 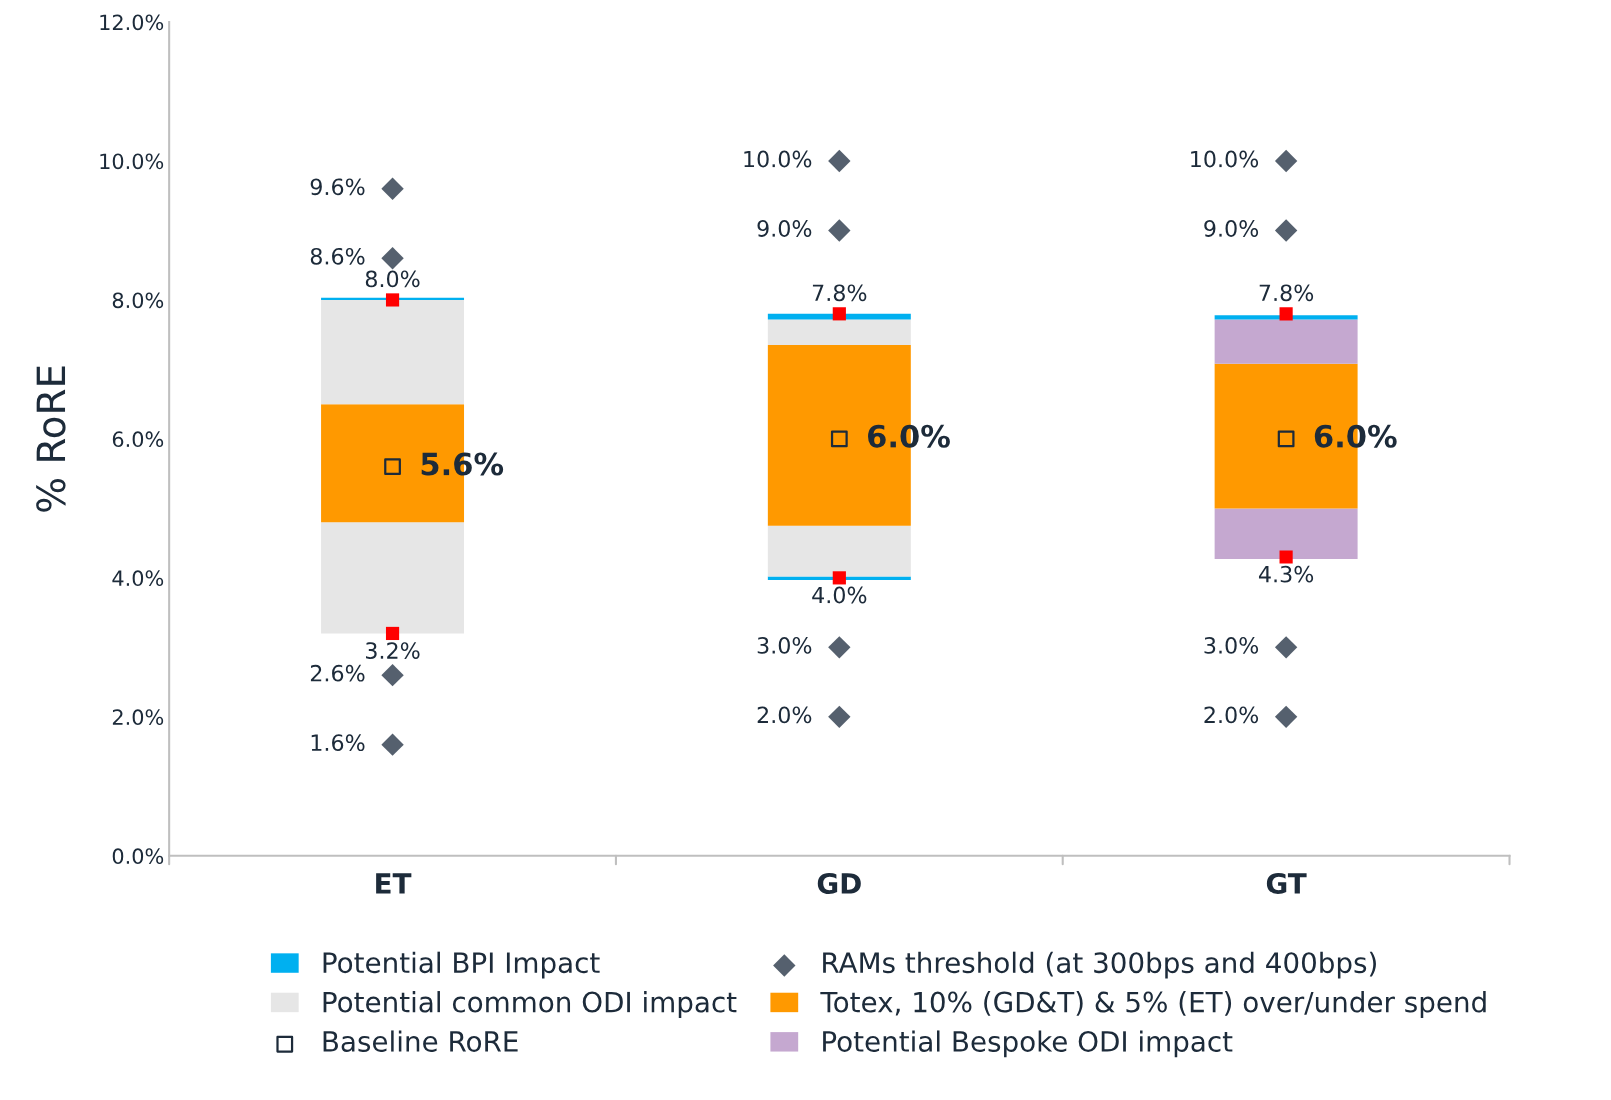 What do you see at coordinates (530, 1004) in the screenshot?
I see `legend-label: Potential common ODI impact` at bounding box center [530, 1004].